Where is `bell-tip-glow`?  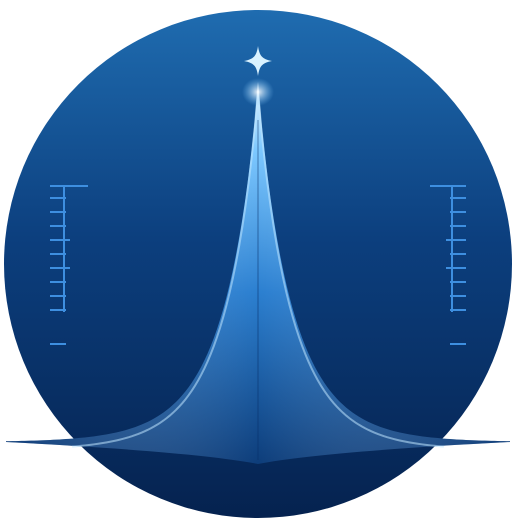
bell-tip-glow is located at coordinates (258, 92).